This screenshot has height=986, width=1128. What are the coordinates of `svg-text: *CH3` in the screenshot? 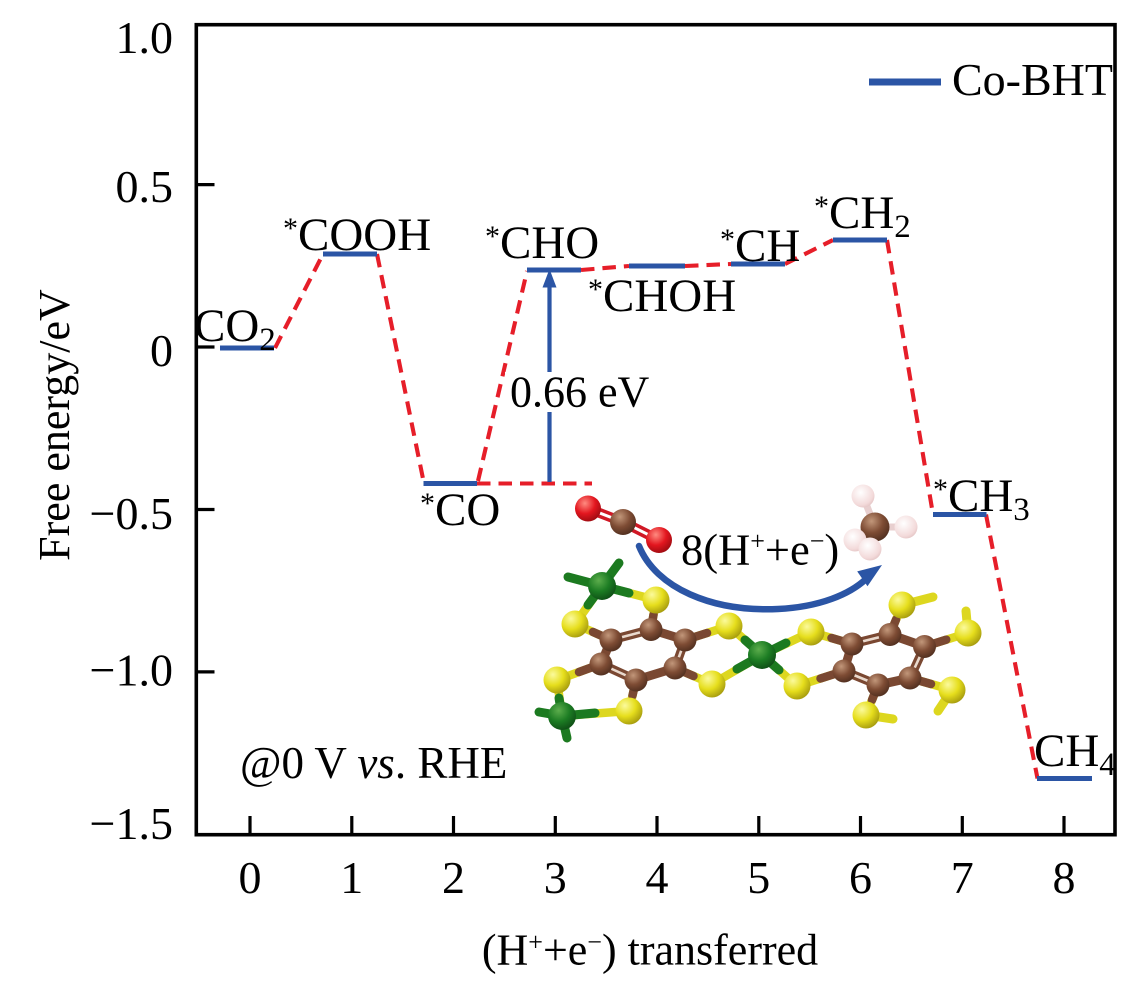 It's located at (981, 499).